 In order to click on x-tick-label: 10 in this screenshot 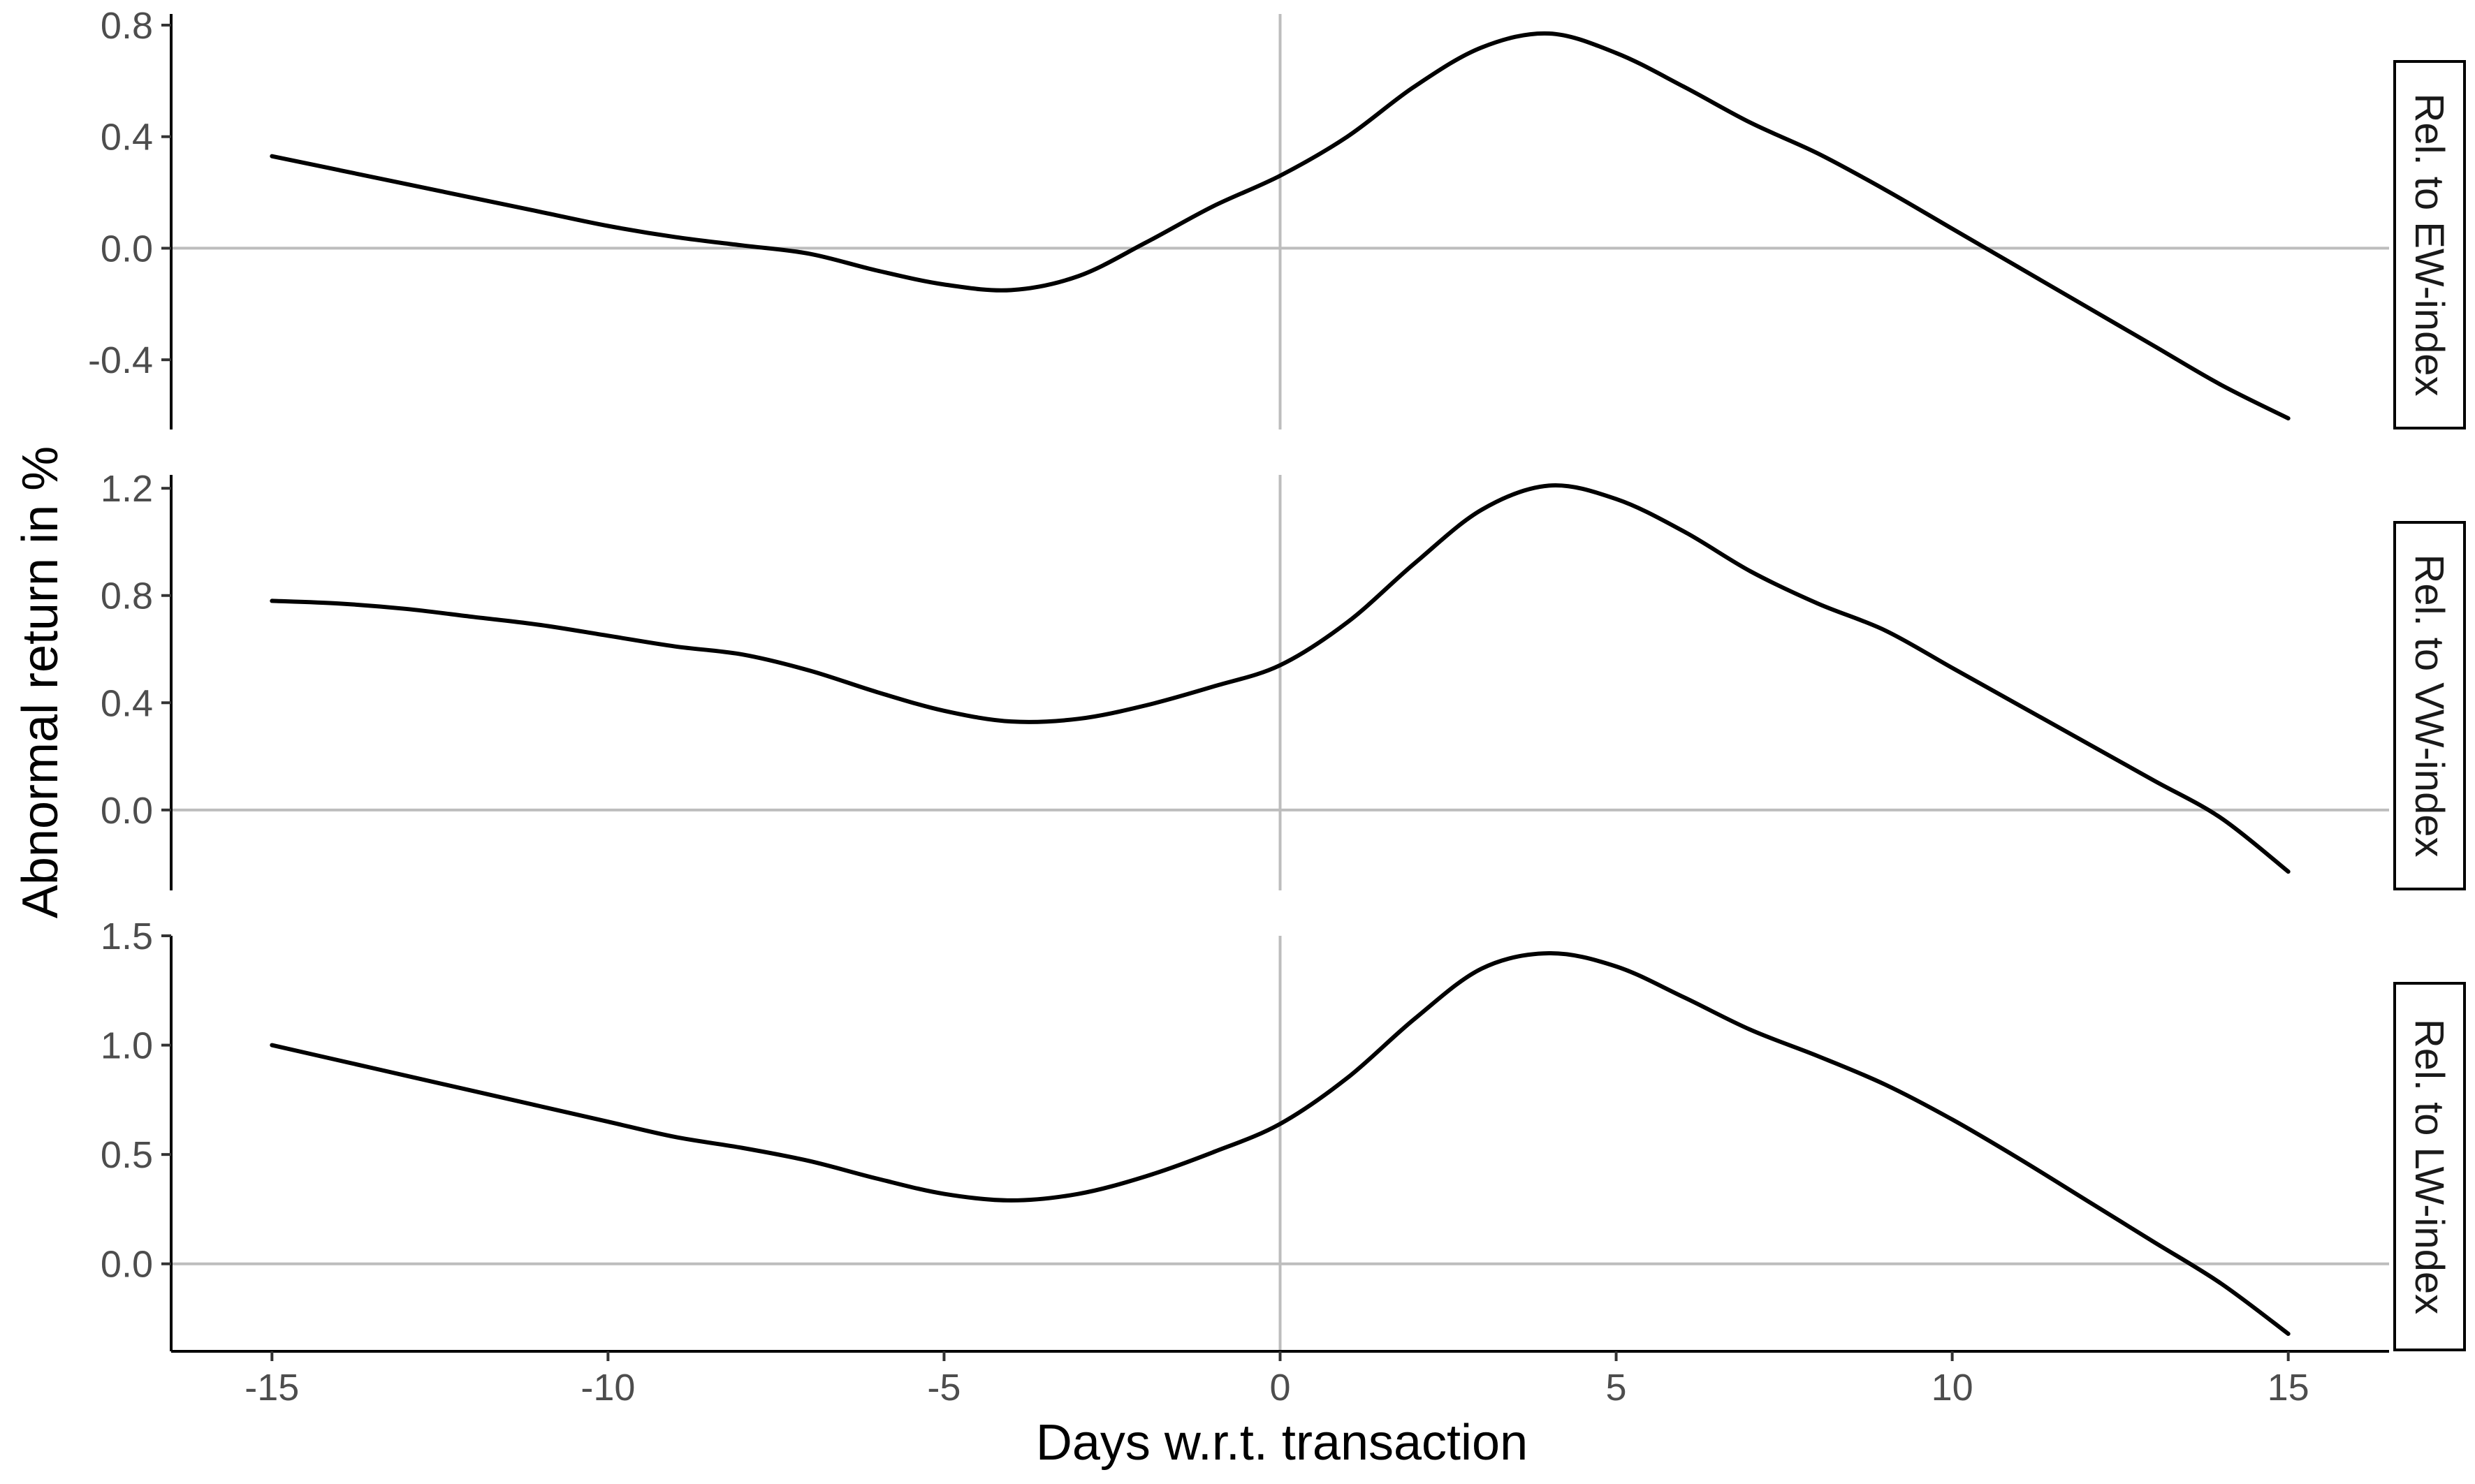, I will do `click(1952, 1388)`.